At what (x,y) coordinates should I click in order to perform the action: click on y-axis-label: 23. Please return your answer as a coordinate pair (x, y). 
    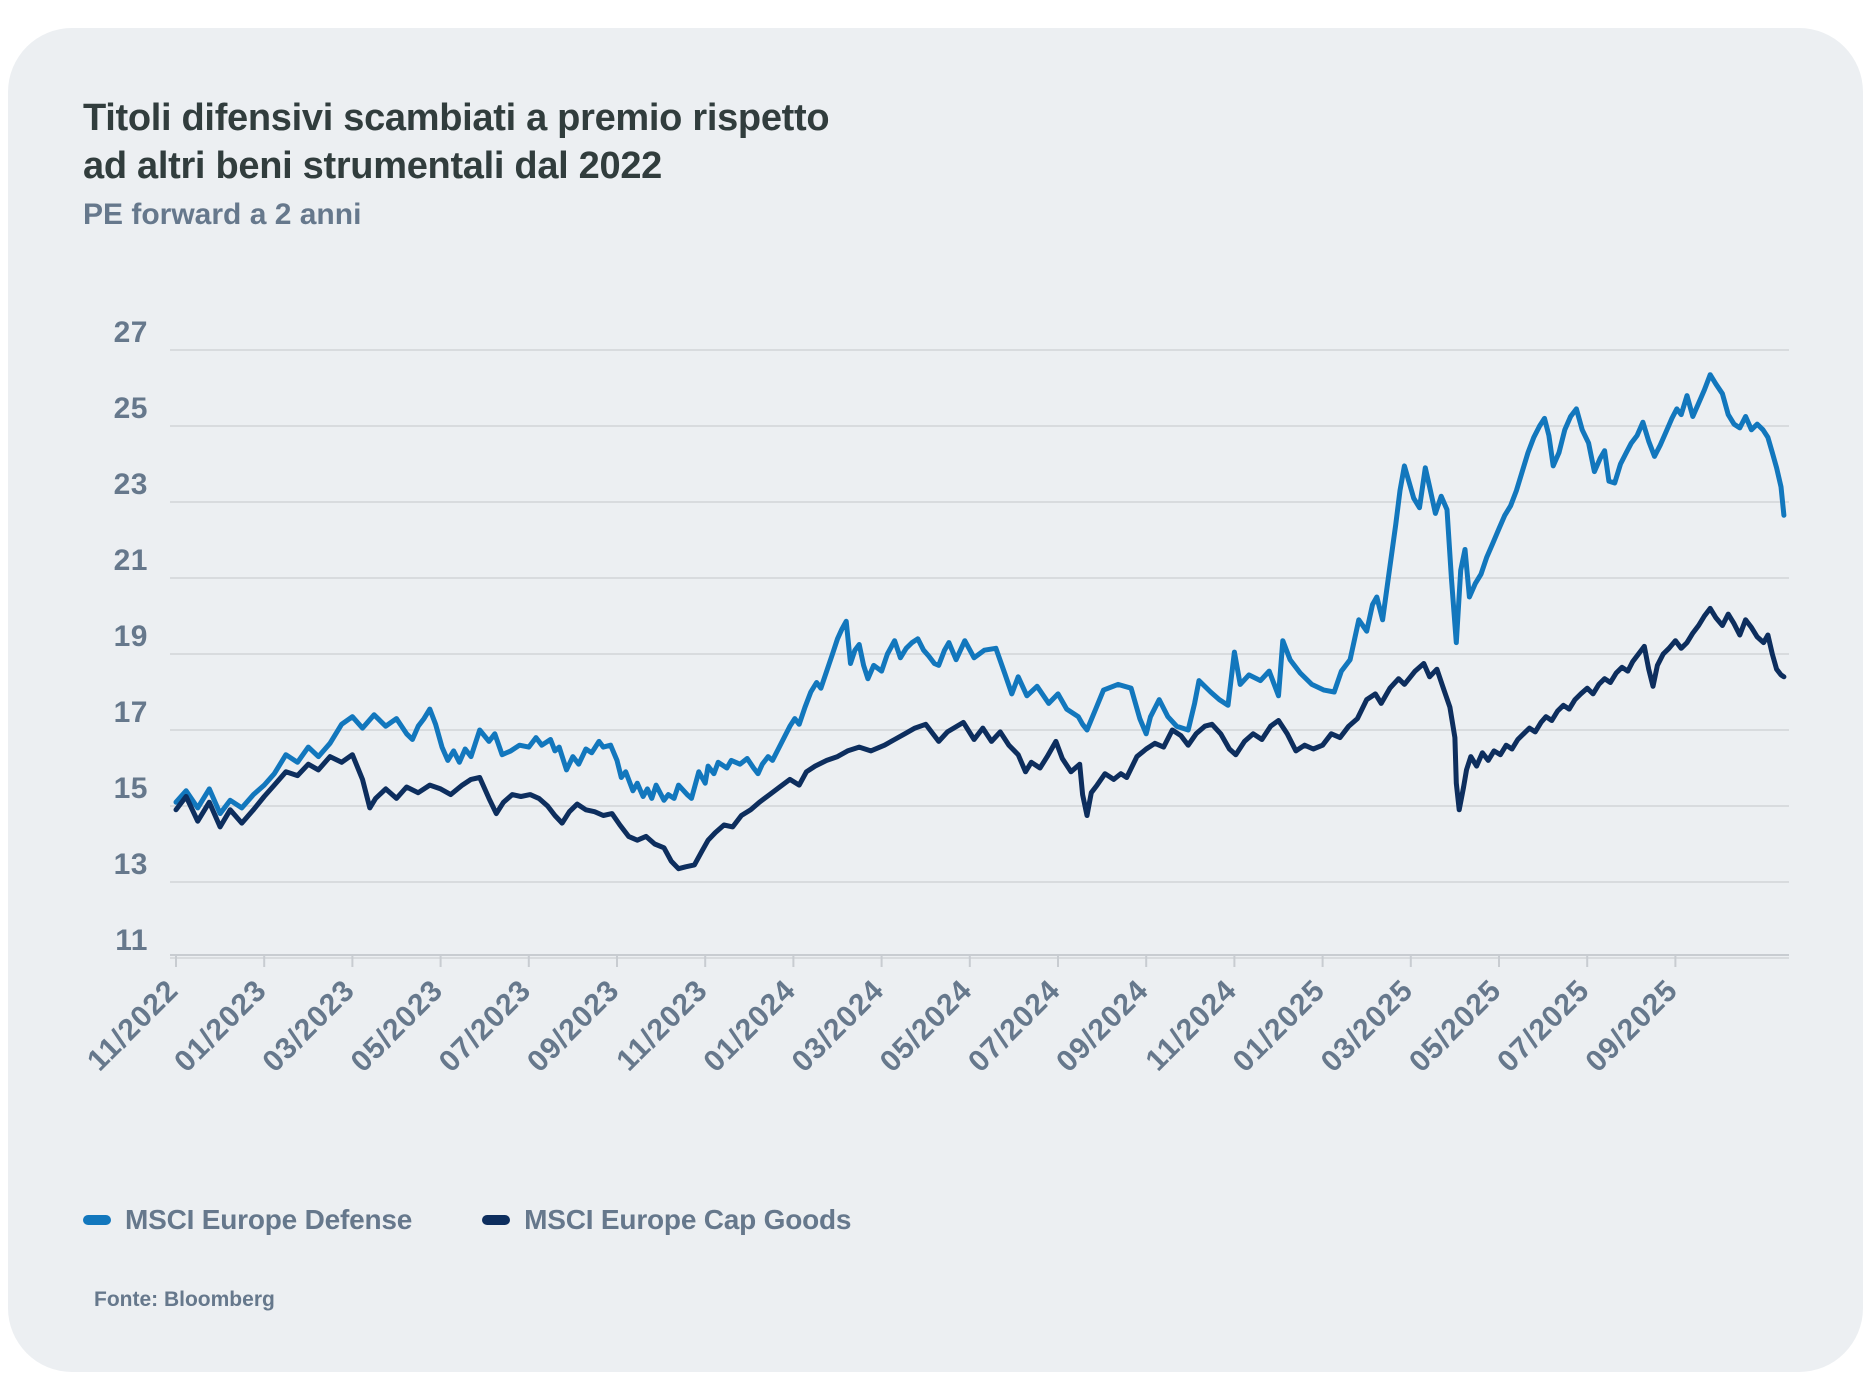
    Looking at the image, I should click on (131, 484).